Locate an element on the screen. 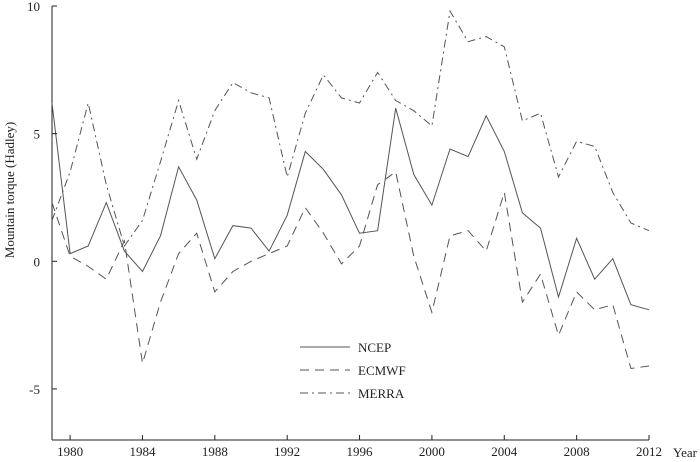 This screenshot has height=462, width=700. x-tick-label: 1980 is located at coordinates (70, 451).